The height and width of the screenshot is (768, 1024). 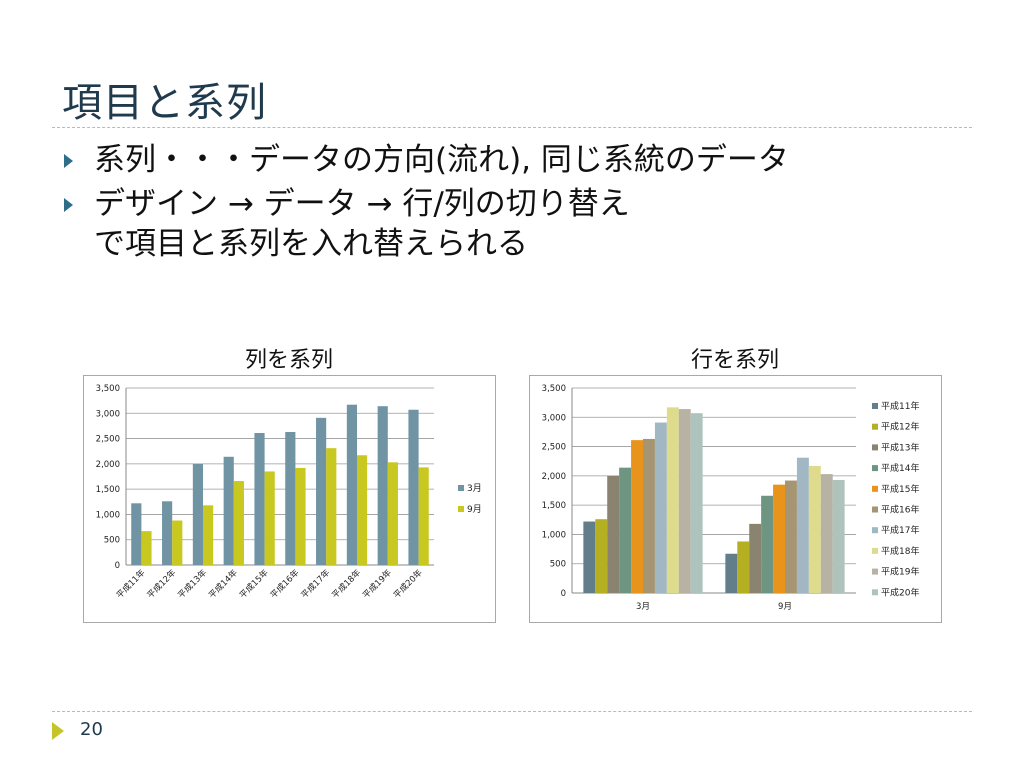 What do you see at coordinates (900, 406) in the screenshot?
I see `legend-label: 平成11年` at bounding box center [900, 406].